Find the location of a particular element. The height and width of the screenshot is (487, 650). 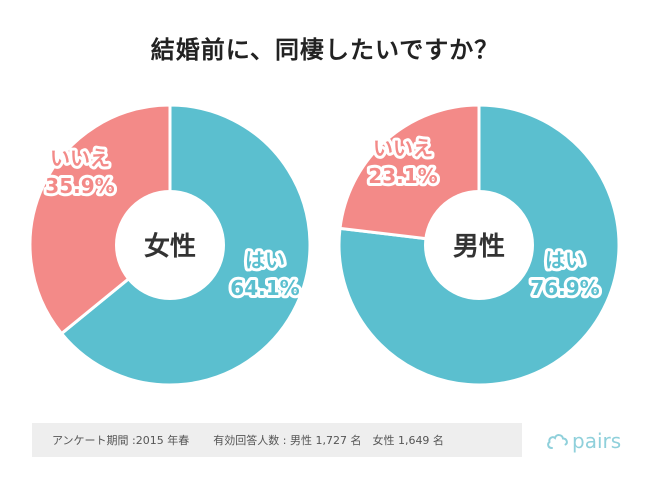

donut-center-label: 女性 is located at coordinates (170, 246).